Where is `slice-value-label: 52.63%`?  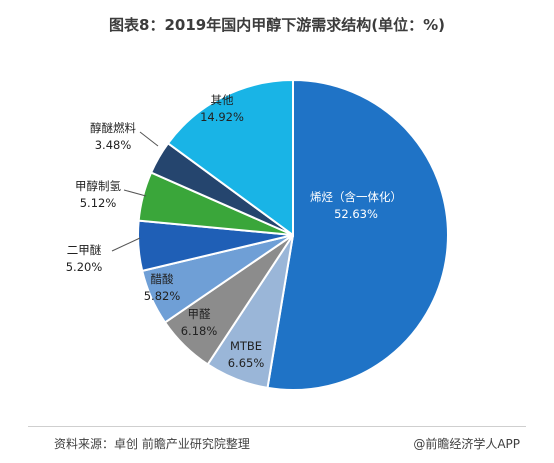 slice-value-label: 52.63% is located at coordinates (356, 214).